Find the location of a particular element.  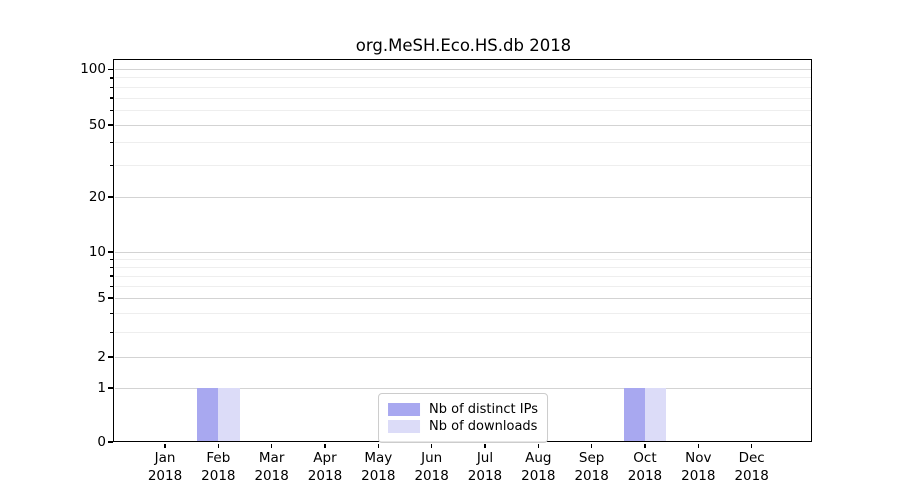

x-tick-month: Feb is located at coordinates (218, 458).